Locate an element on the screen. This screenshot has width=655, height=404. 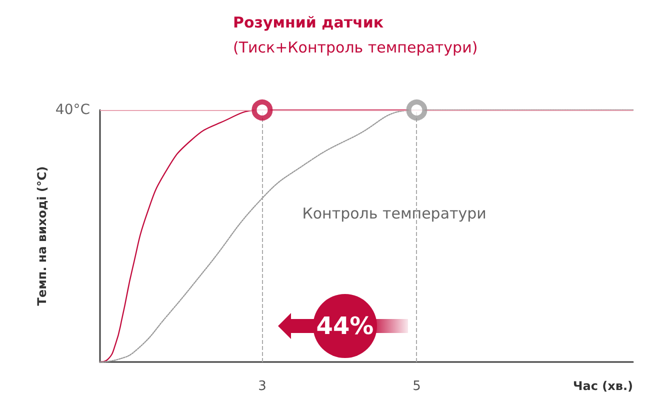
text: Контроль температури is located at coordinates (394, 213).